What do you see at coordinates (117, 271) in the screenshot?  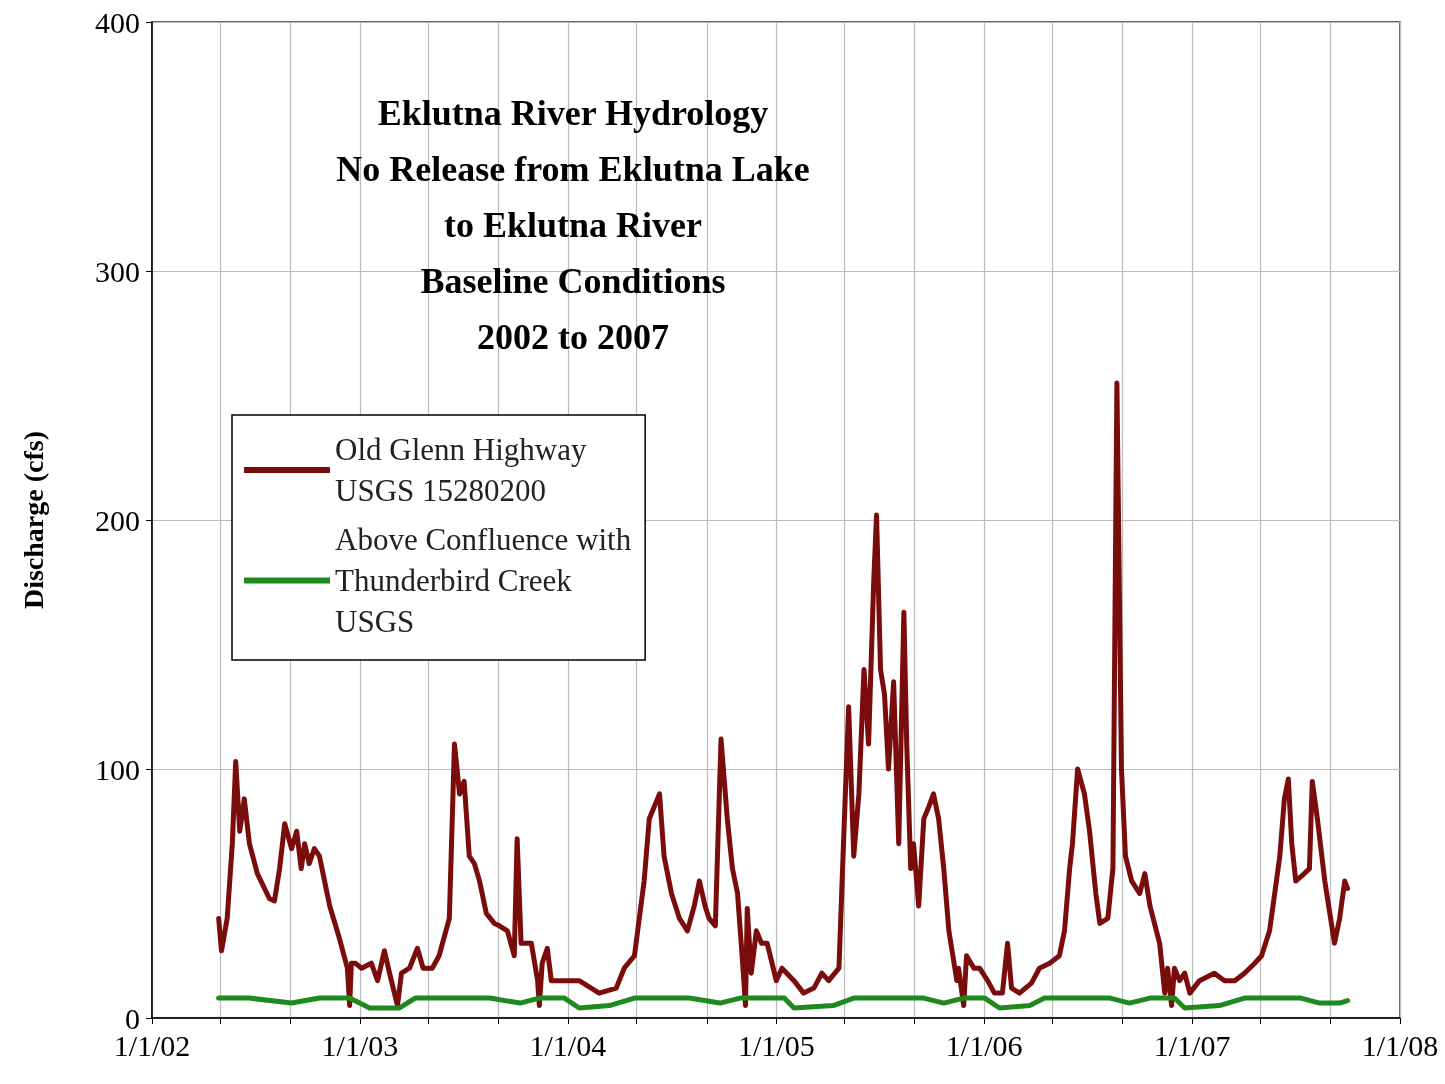 I see `y-tick-label: 300` at bounding box center [117, 271].